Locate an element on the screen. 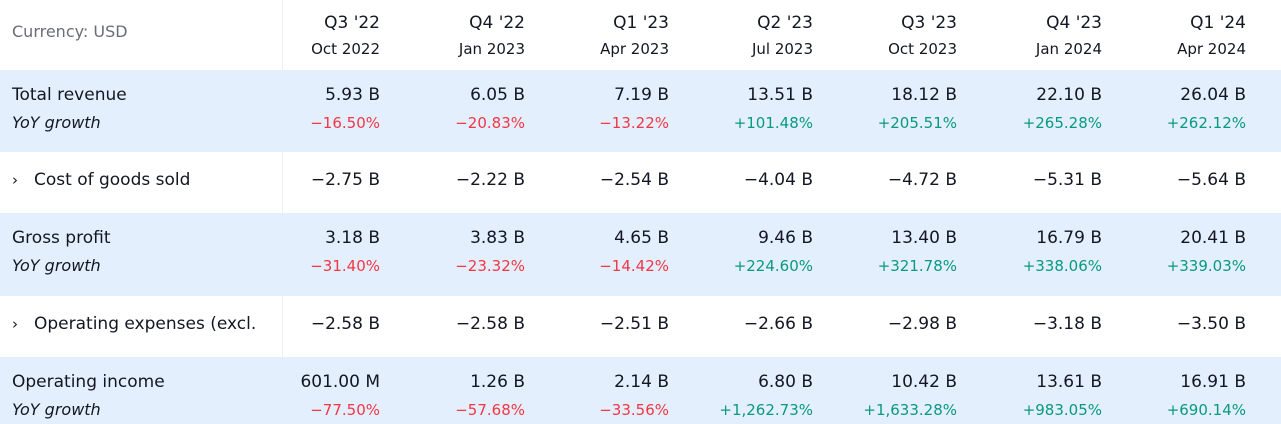 This screenshot has width=1281, height=424. value-cell: 13.40 B is located at coordinates (924, 238).